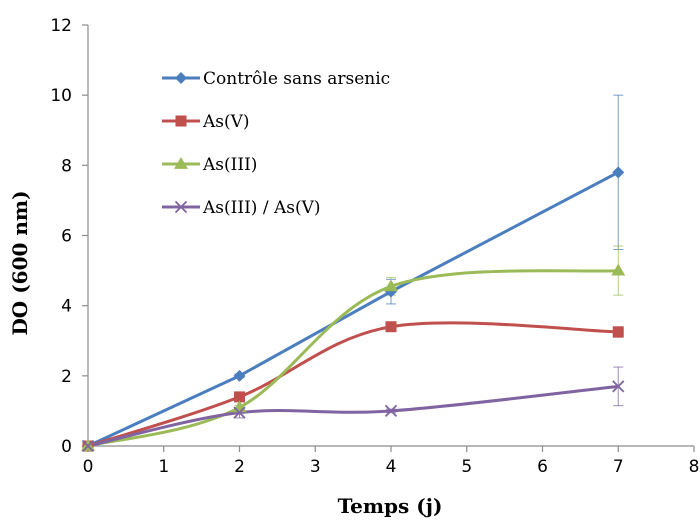 The width and height of the screenshot is (700, 522). What do you see at coordinates (466, 467) in the screenshot?
I see `x-tick-label: 5` at bounding box center [466, 467].